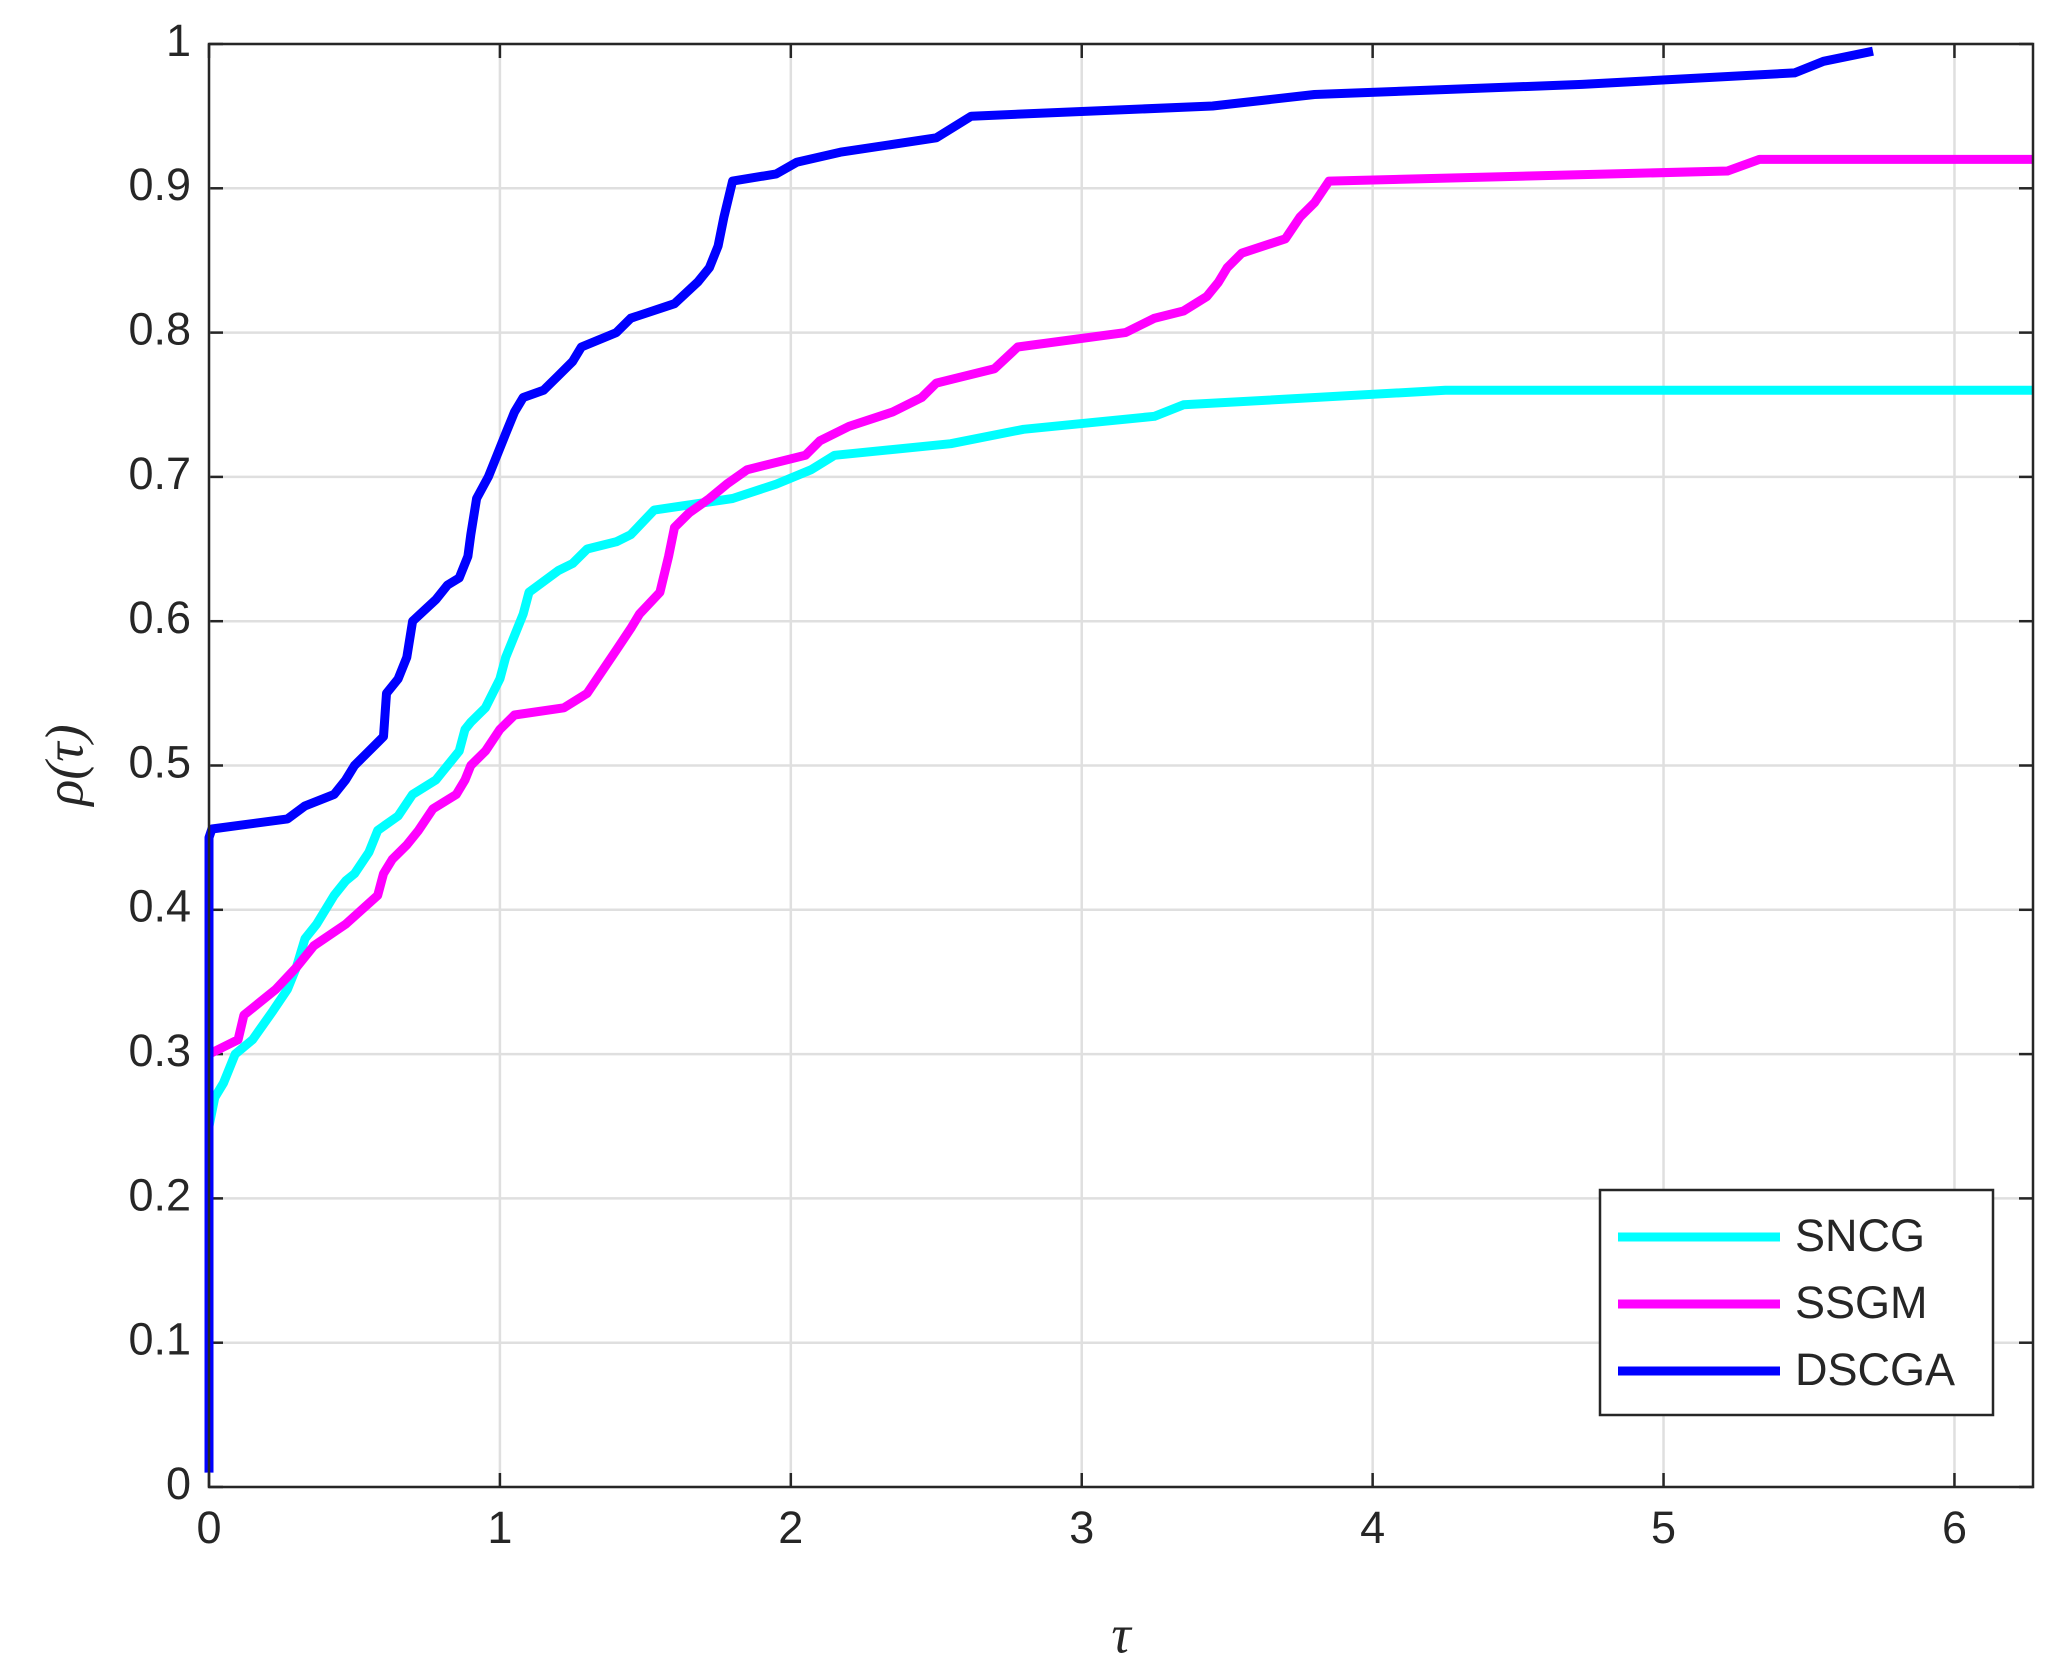  Describe the element at coordinates (1121, 1634) in the screenshot. I see `x-axis-label: τ` at that location.